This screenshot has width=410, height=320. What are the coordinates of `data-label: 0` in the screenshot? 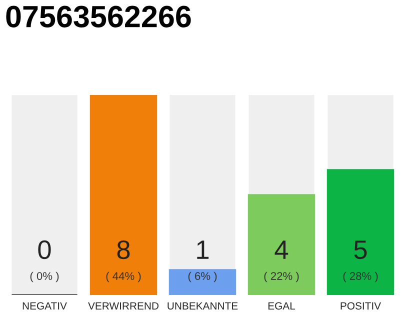 It's located at (44, 250).